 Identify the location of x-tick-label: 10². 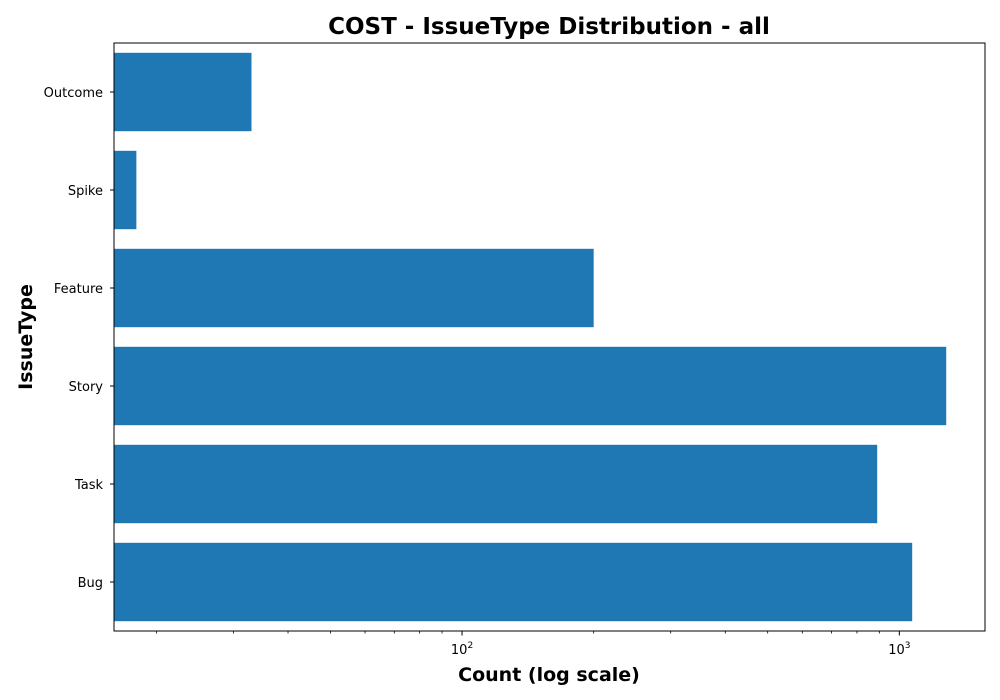
(462, 649).